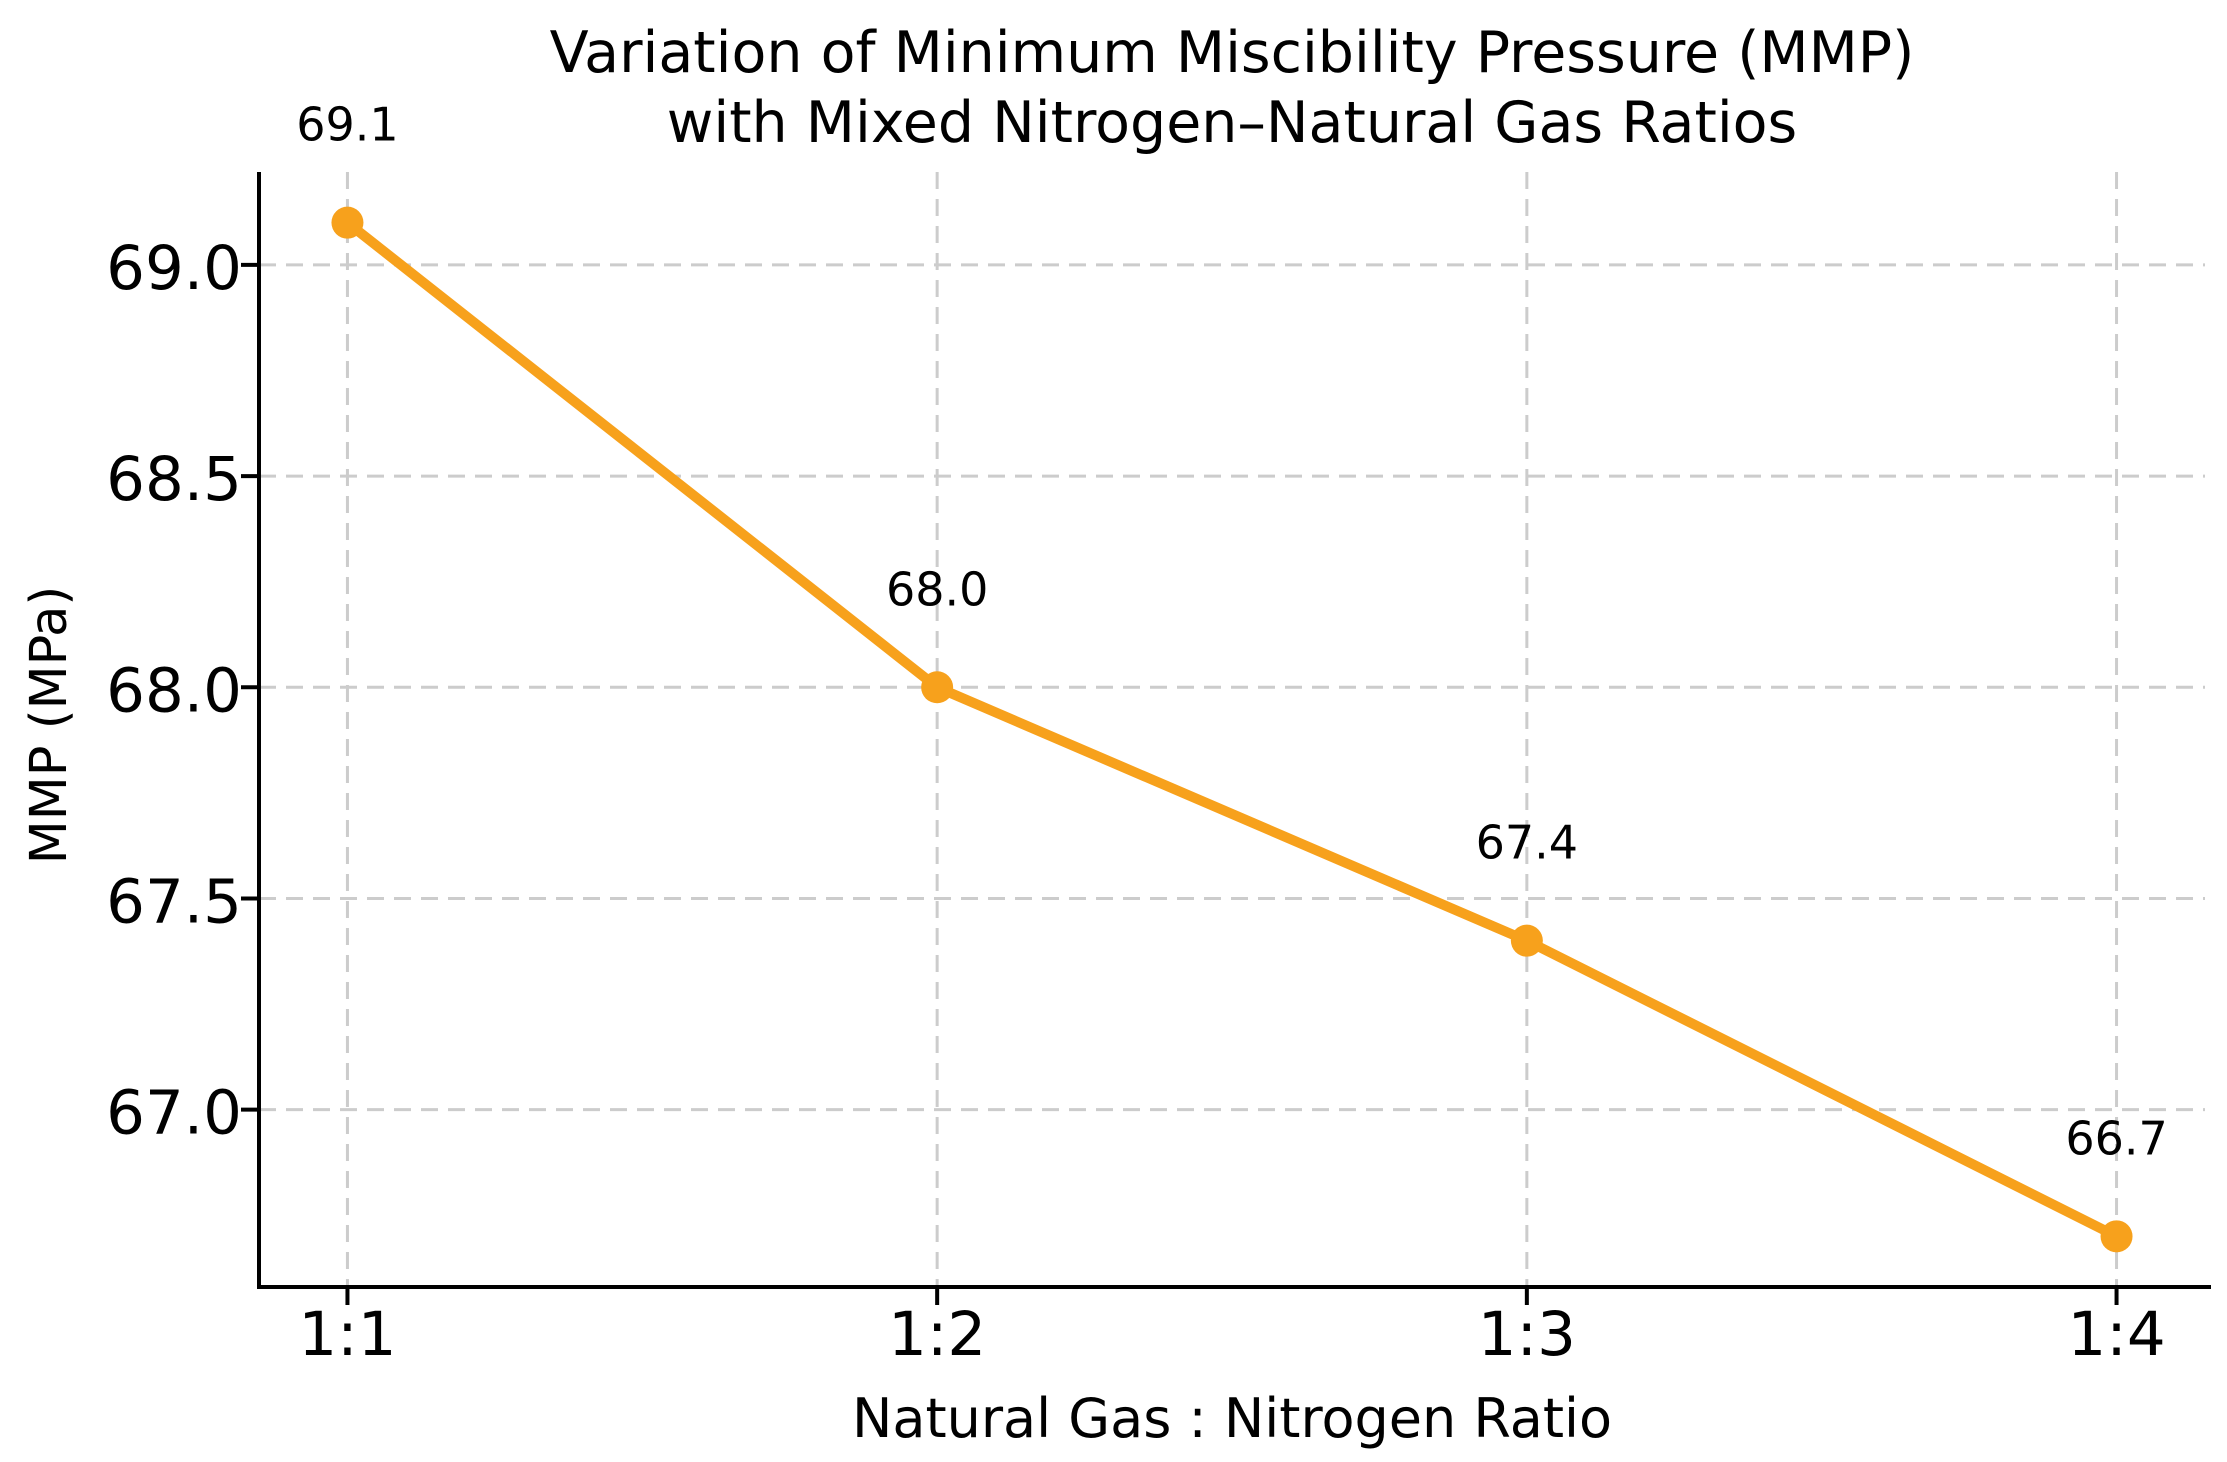 This screenshot has height=1462, width=2227. What do you see at coordinates (937, 589) in the screenshot?
I see `data-point-label: 68.0` at bounding box center [937, 589].